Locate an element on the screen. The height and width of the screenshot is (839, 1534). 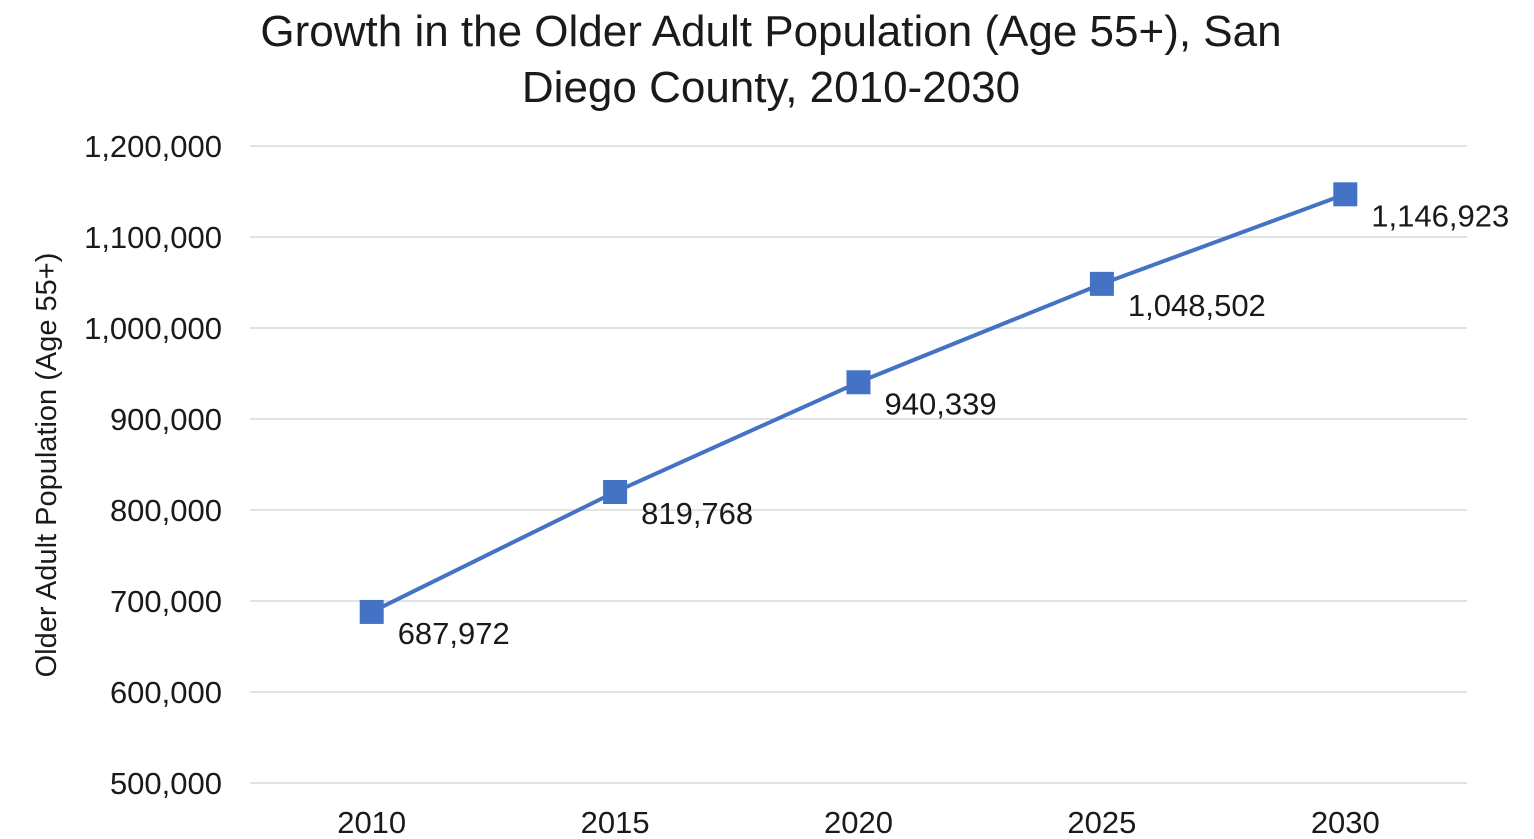
x-tick-label: 2010 is located at coordinates (371, 822).